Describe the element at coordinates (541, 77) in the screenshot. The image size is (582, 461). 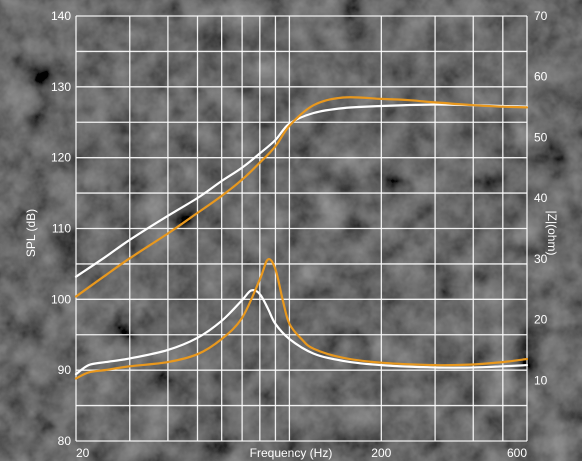
I see `right-tick-label: 60` at that location.